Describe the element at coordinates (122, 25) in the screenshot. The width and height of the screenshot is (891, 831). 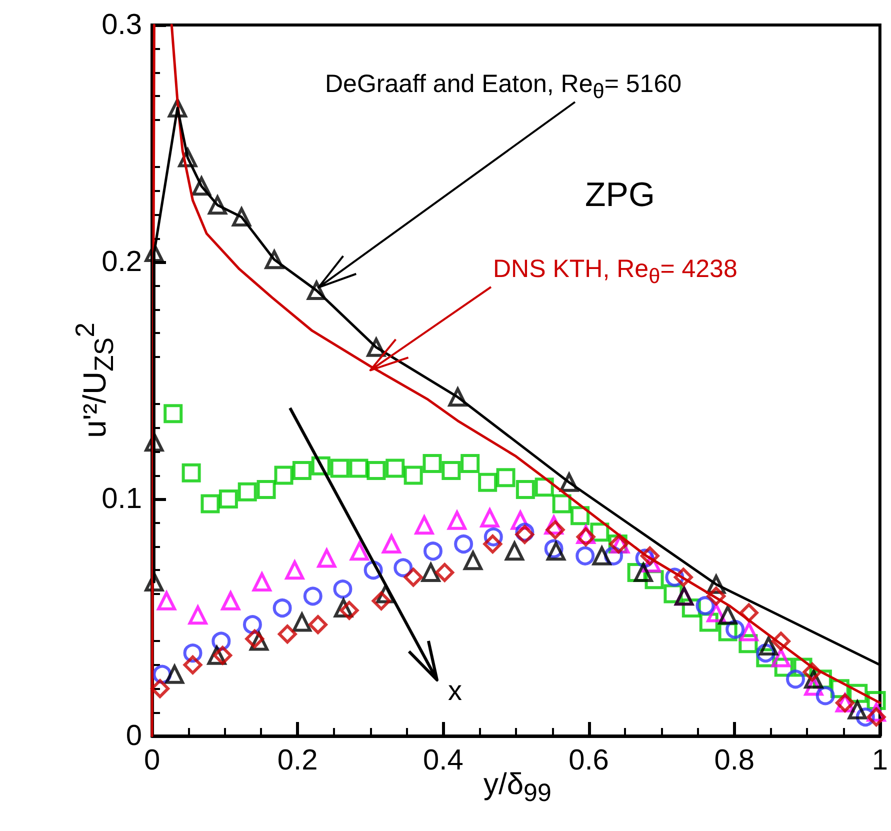
I see `y-tick-label: 0.3` at that location.